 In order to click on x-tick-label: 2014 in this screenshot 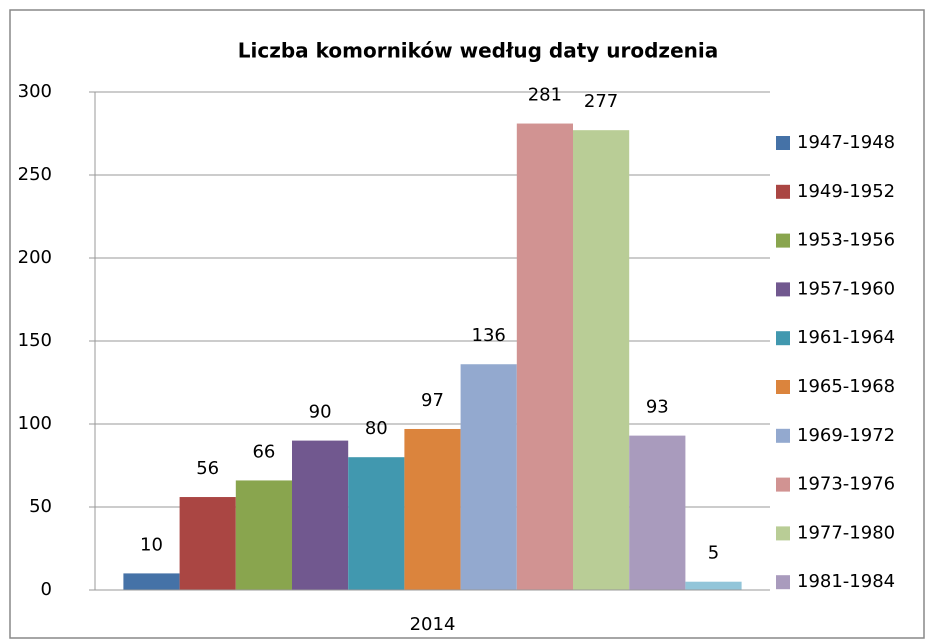, I will do `click(433, 624)`.